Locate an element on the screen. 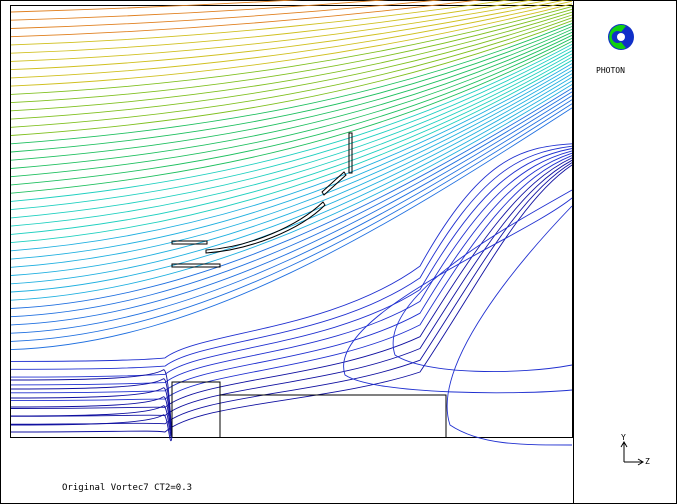  axis-y-label: Y is located at coordinates (623, 437).